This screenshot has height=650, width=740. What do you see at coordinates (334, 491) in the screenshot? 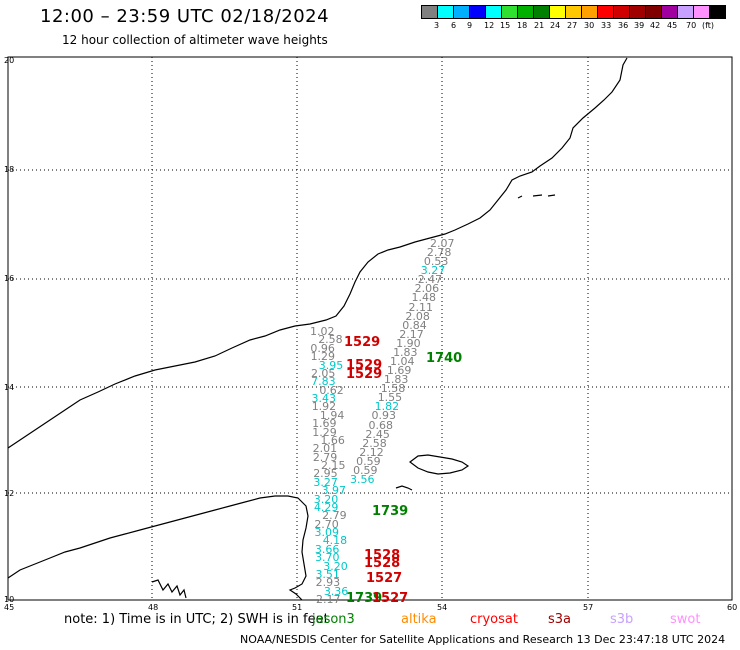
I see `wave-height-value: 3.97` at bounding box center [334, 491].